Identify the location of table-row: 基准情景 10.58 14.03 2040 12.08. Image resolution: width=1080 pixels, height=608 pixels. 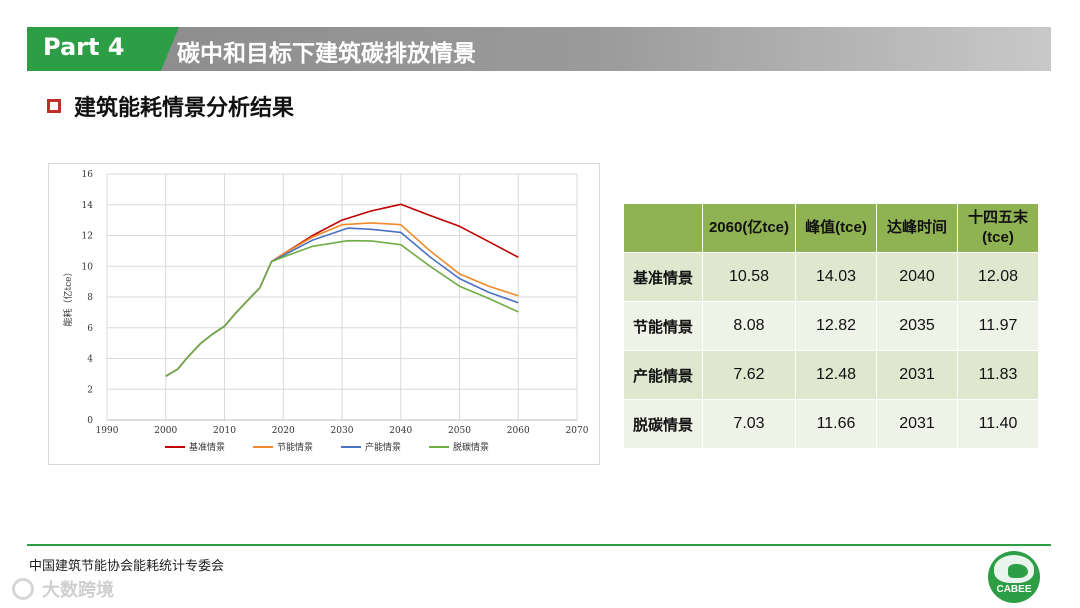
(831, 277).